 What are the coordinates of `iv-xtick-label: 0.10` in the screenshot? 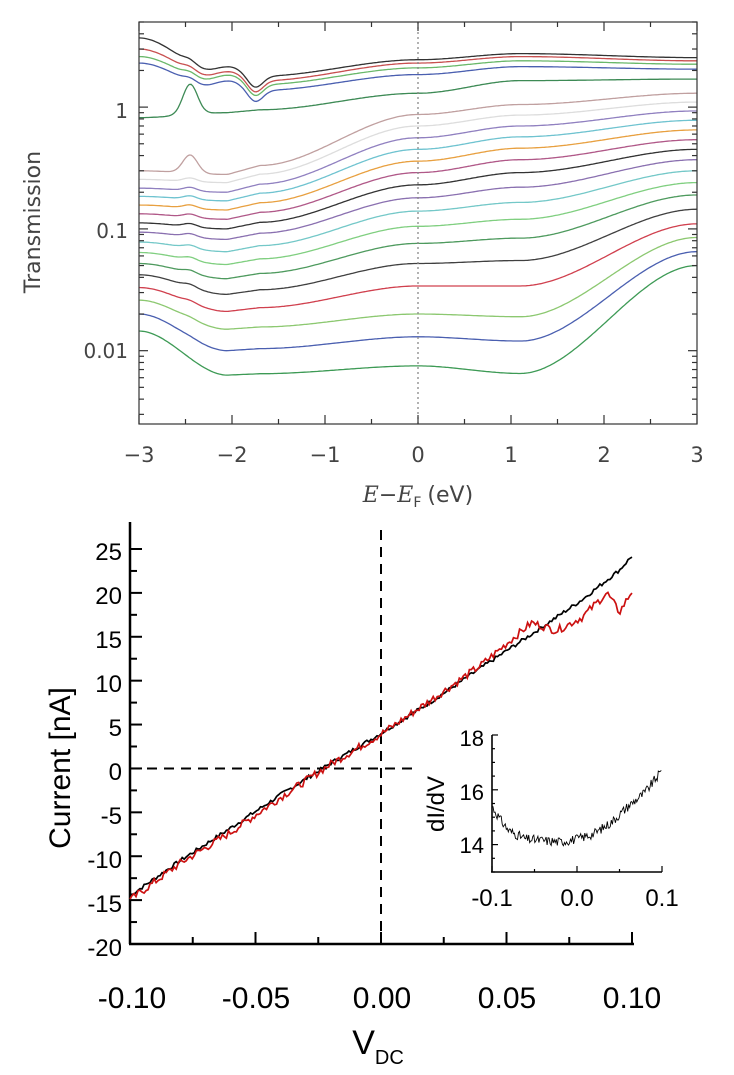 It's located at (632, 998).